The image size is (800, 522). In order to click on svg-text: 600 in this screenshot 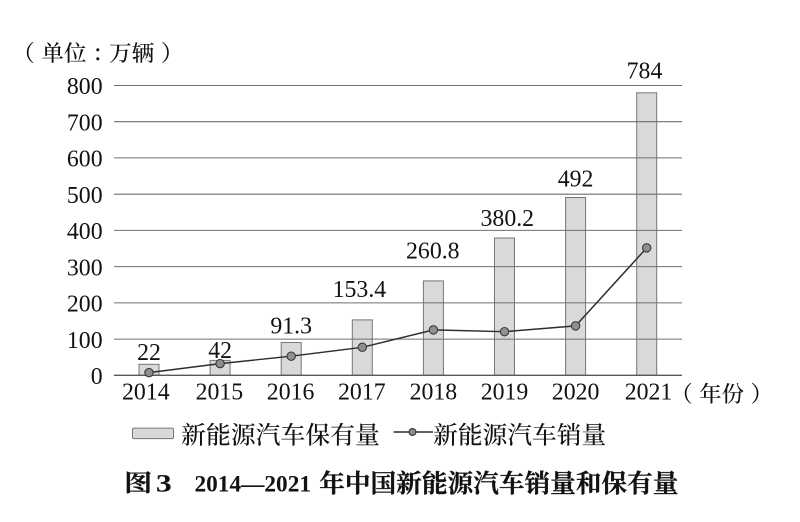, I will do `click(85, 160)`.